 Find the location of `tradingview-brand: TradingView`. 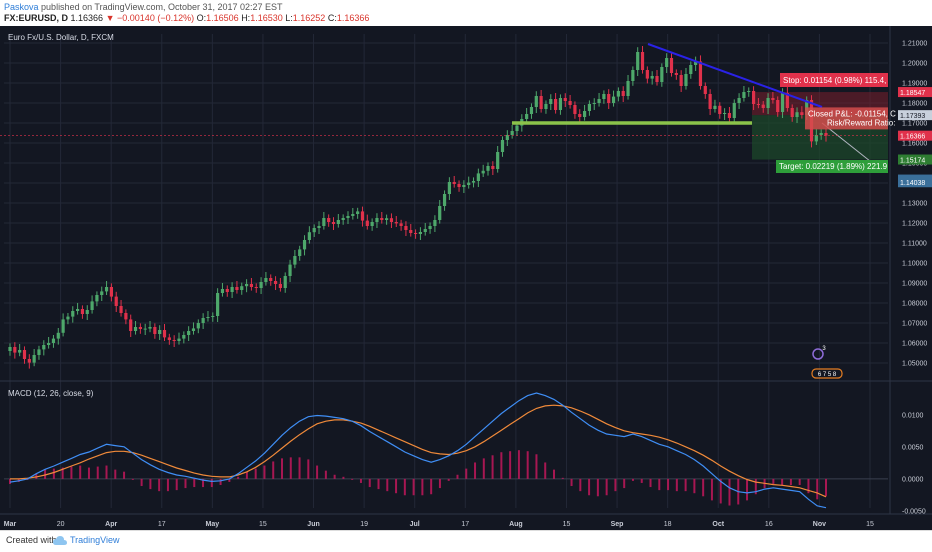

tradingview-brand: TradingView is located at coordinates (95, 540).